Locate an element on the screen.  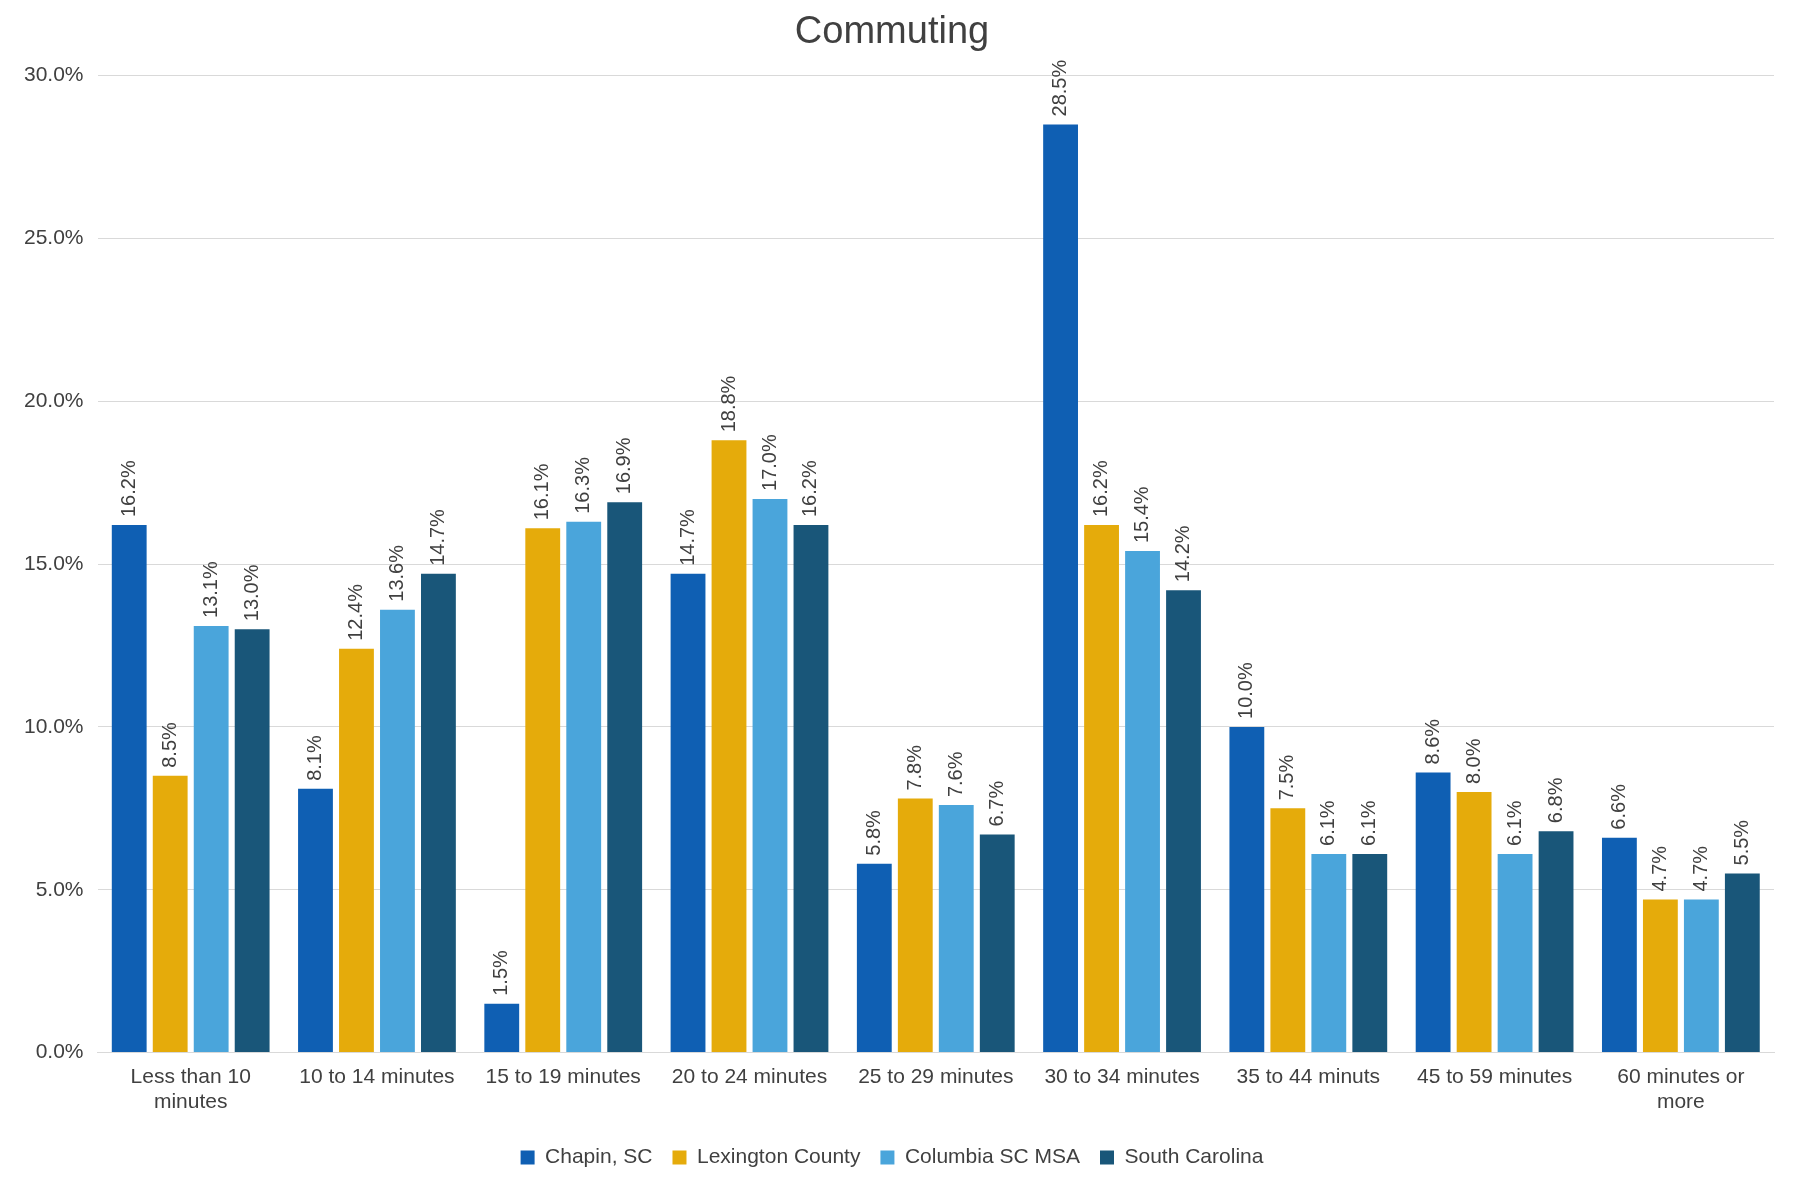
y-tick-label: 10.0% is located at coordinates (54, 725).